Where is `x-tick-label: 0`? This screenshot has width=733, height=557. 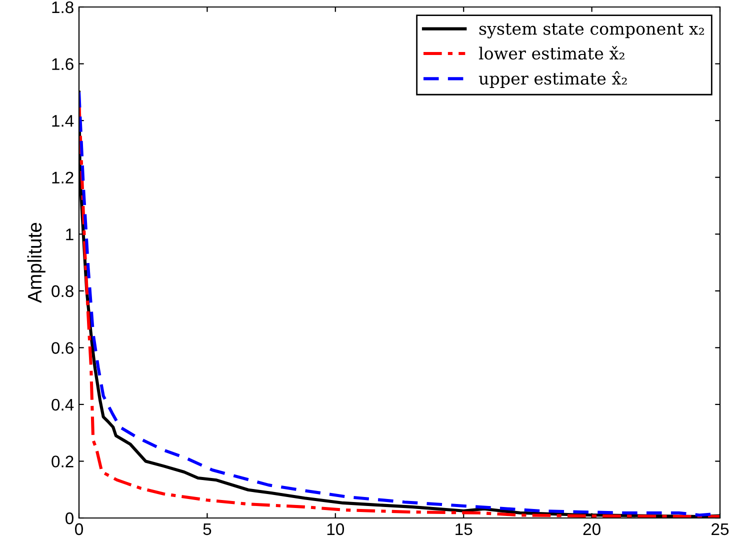 x-tick-label: 0 is located at coordinates (79, 529).